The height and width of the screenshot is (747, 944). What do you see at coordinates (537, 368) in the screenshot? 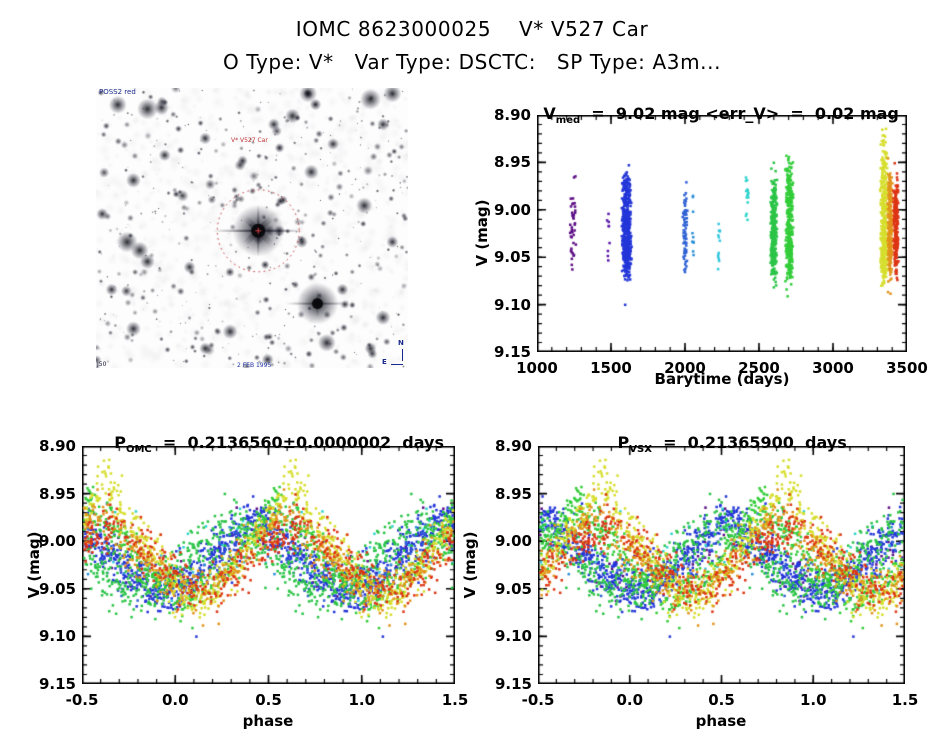
I see `x-tick-label: 1000` at bounding box center [537, 368].